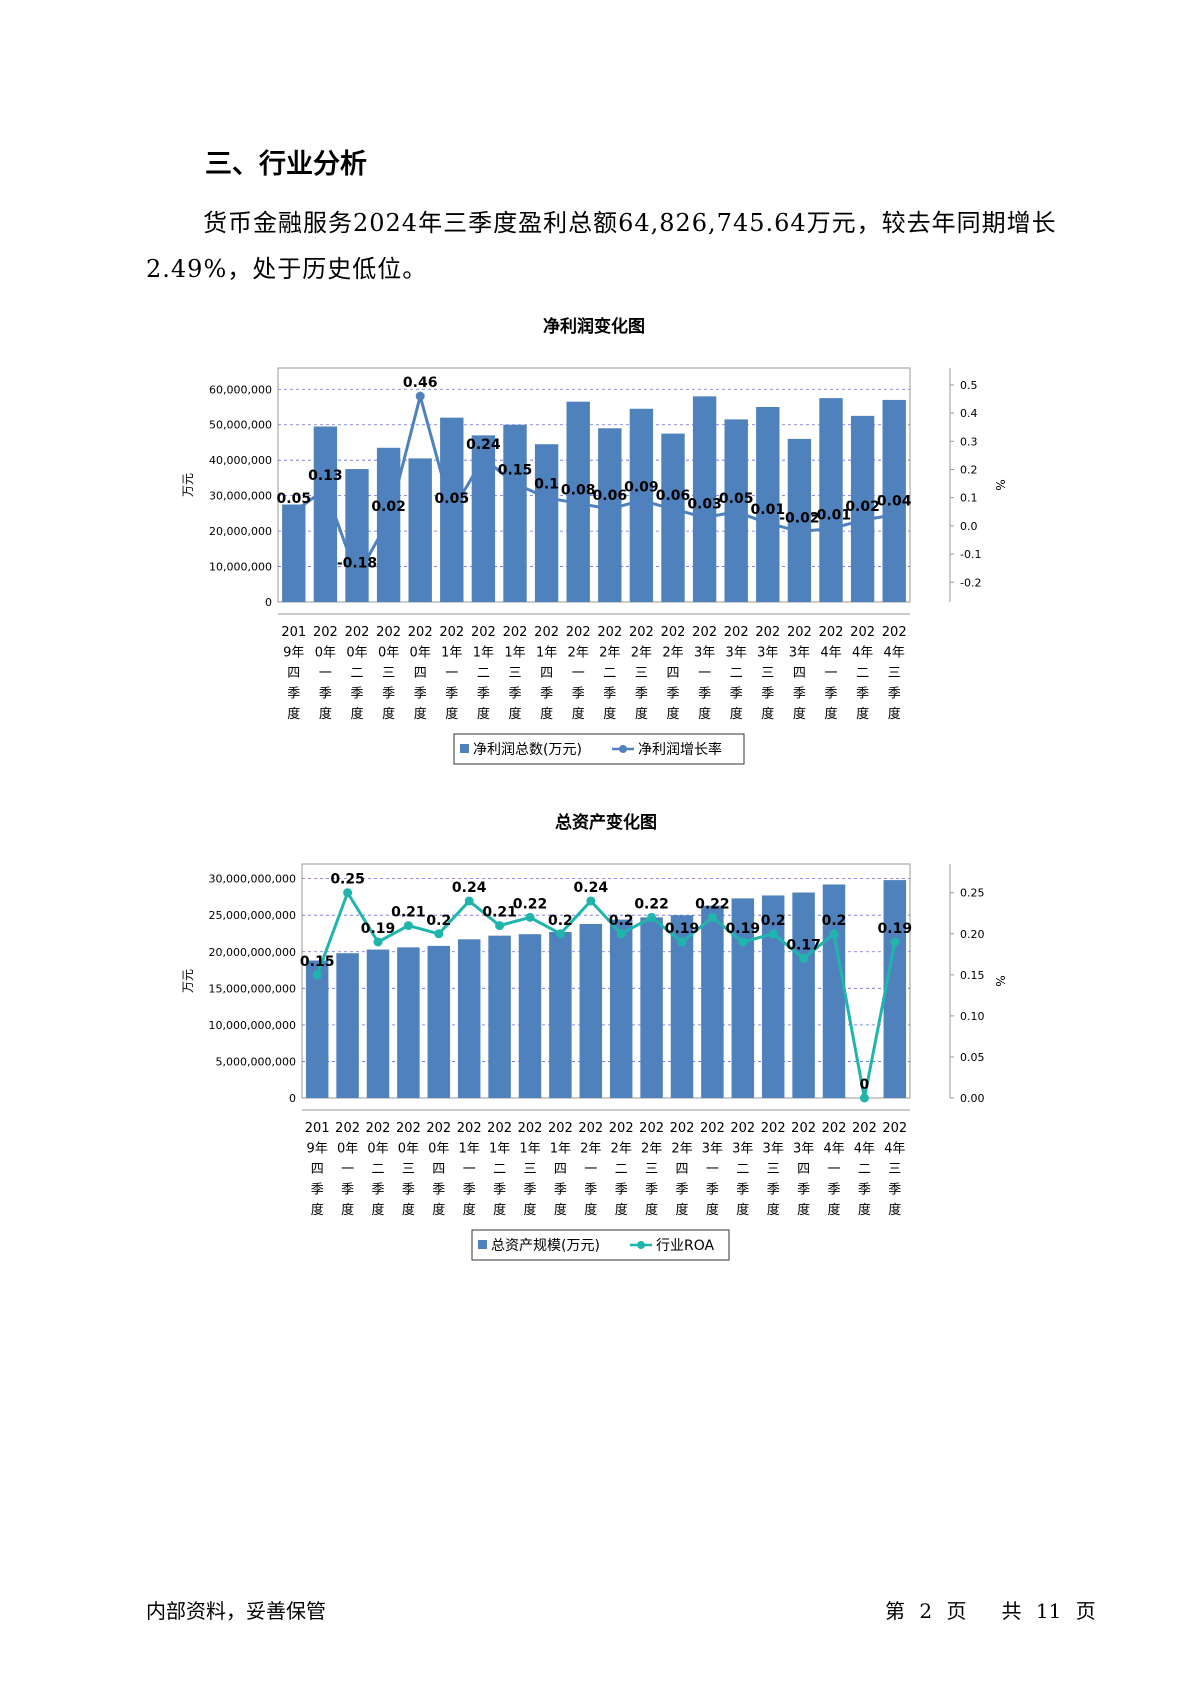 Image resolution: width=1191 pixels, height=1684 pixels. Describe the element at coordinates (438, 1169) in the screenshot. I see `x-tick-label: 202 0年四季度` at that location.